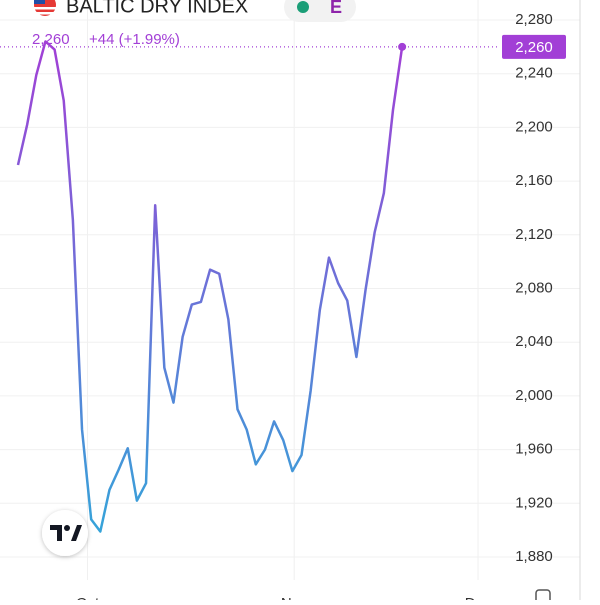 The width and height of the screenshot is (600, 605). I want to click on y-tick-label: 2,160, so click(534, 180).